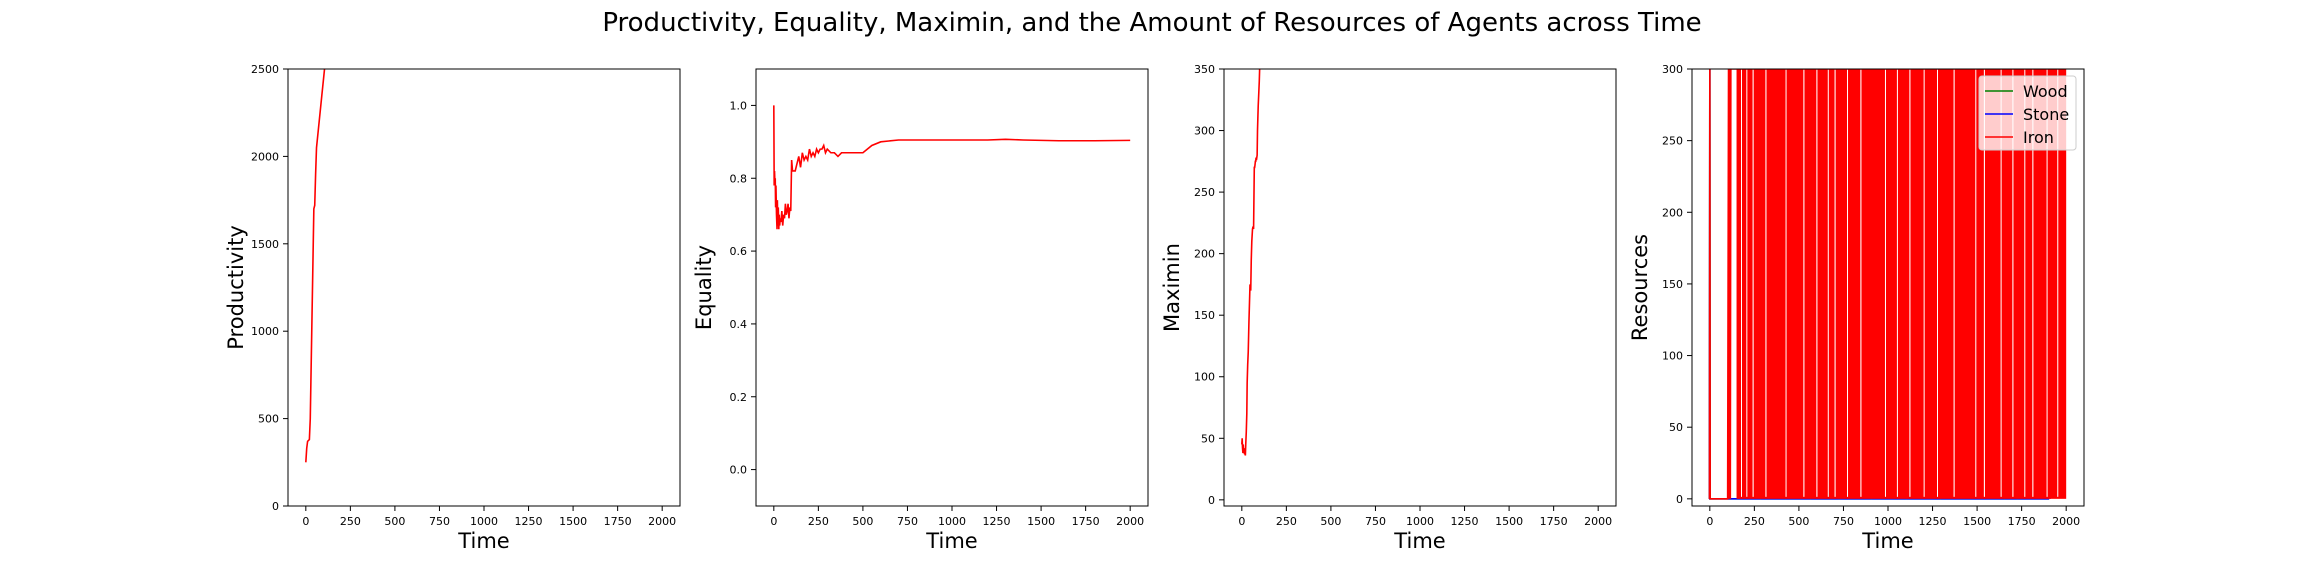 This screenshot has height=576, width=2304. What do you see at coordinates (739, 324) in the screenshot?
I see `y-tick-label: 0.4` at bounding box center [739, 324].